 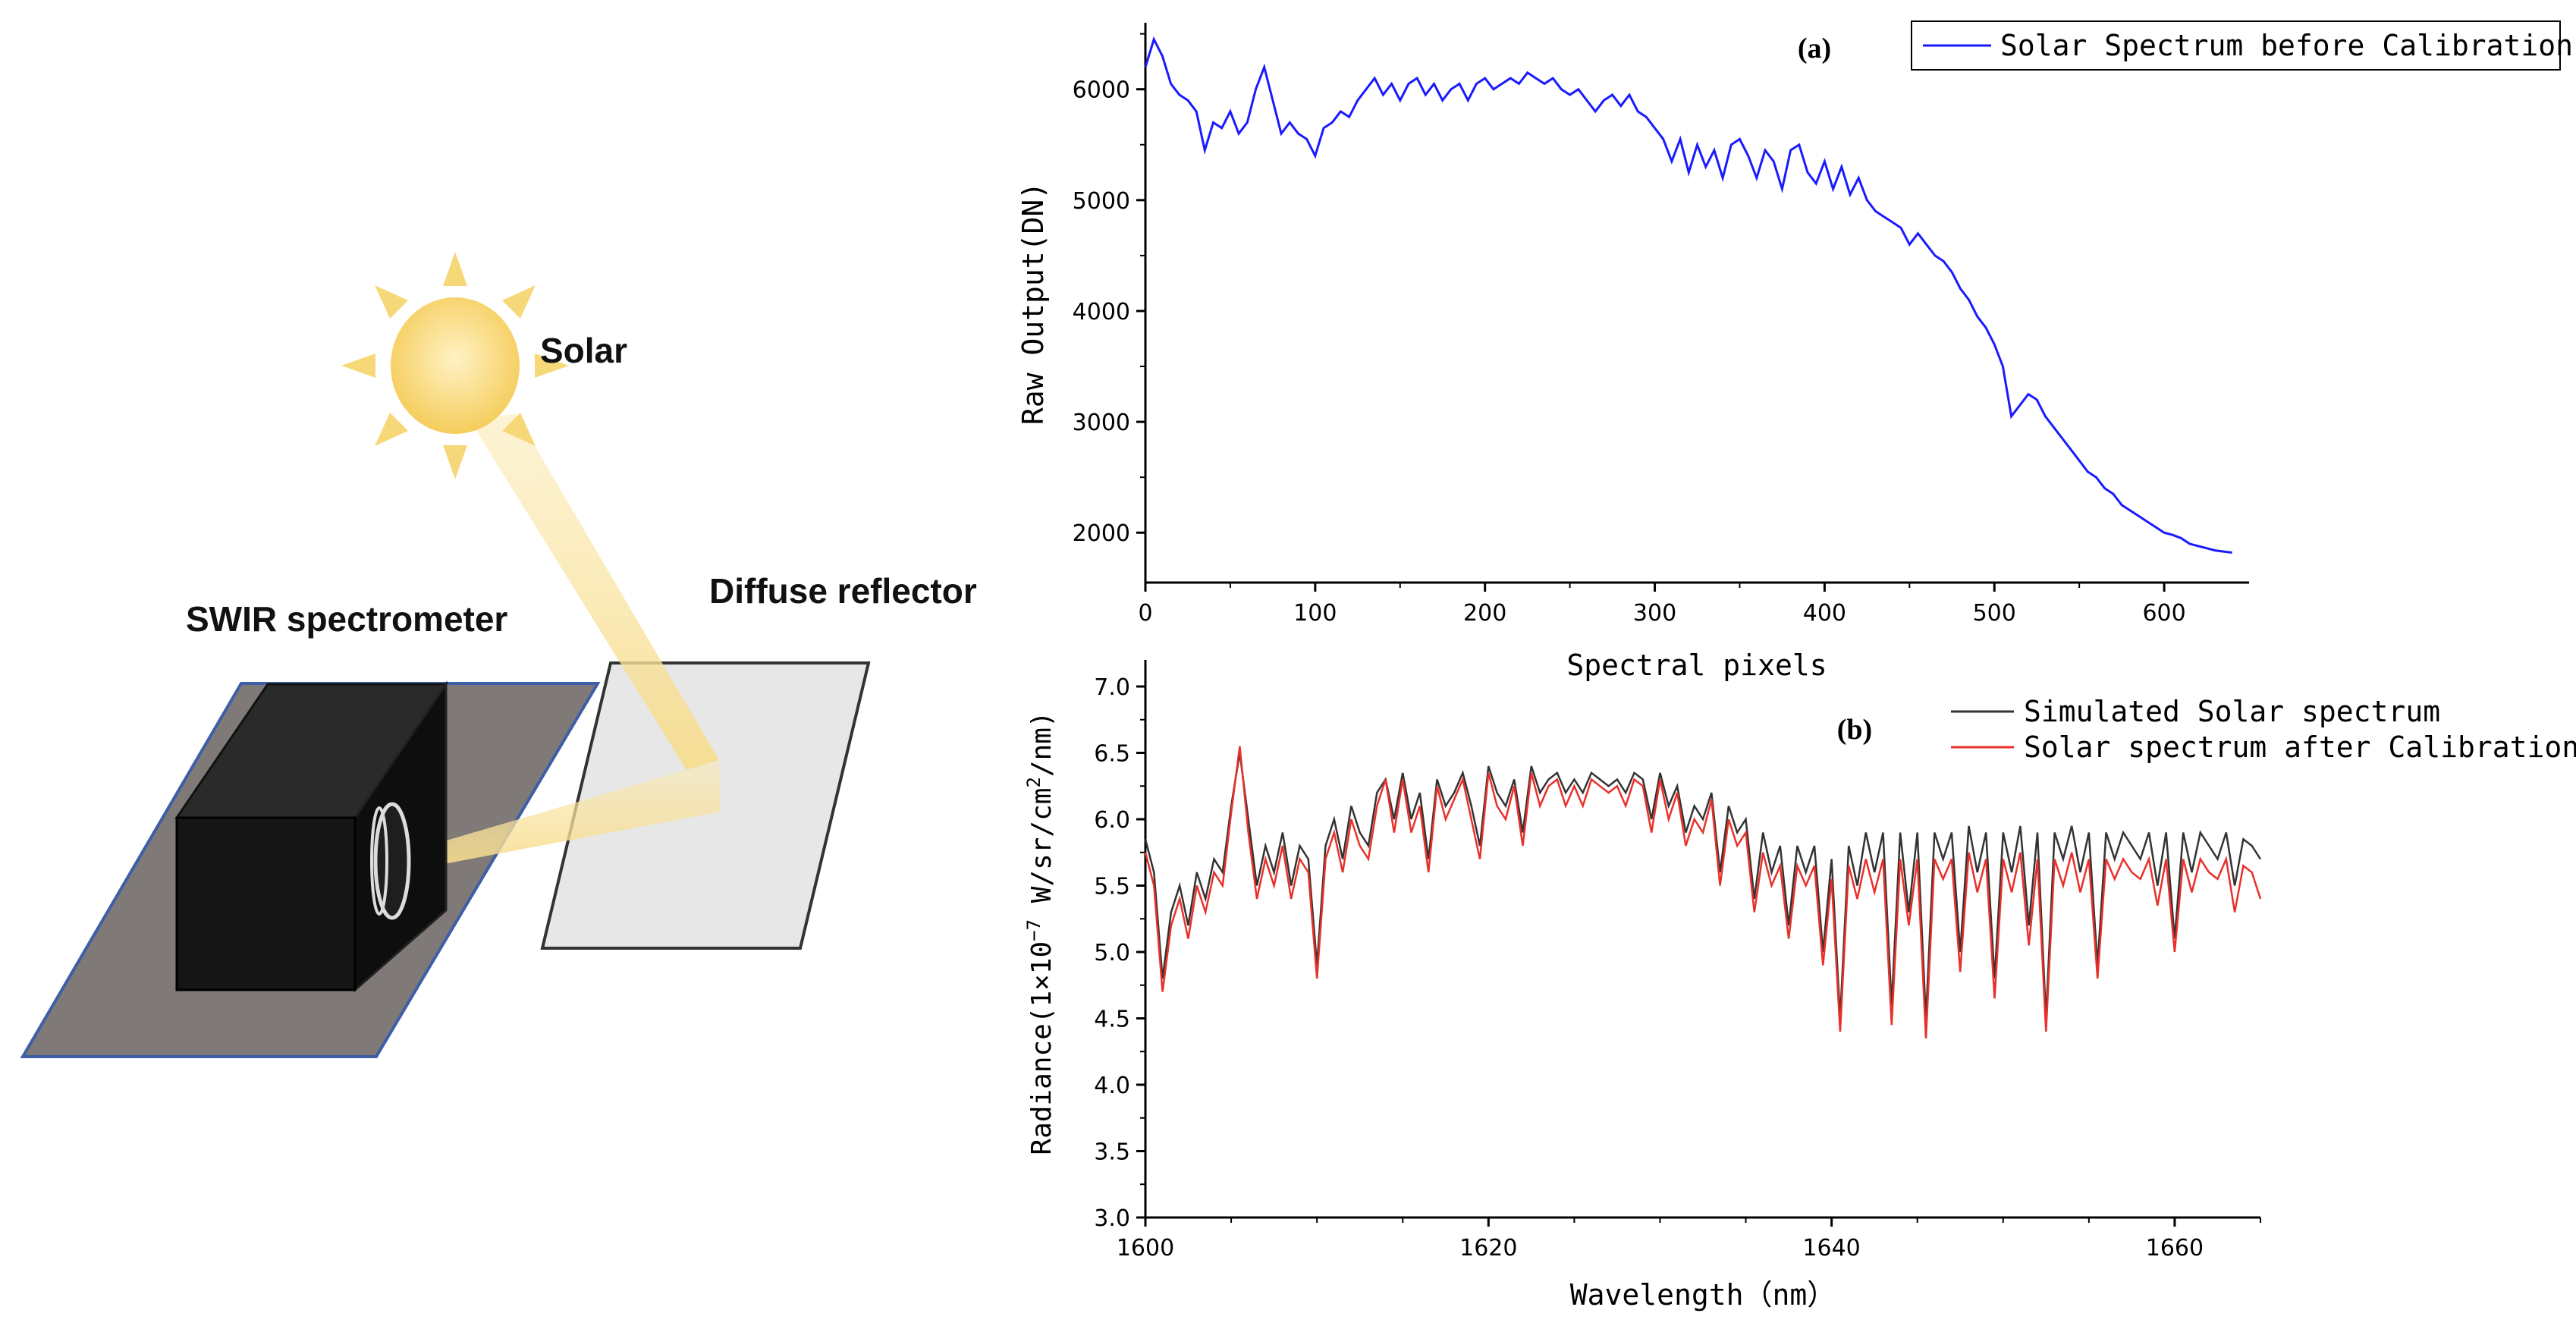 I want to click on chart-b-y-tick-label: 6.0, so click(x=1112, y=820).